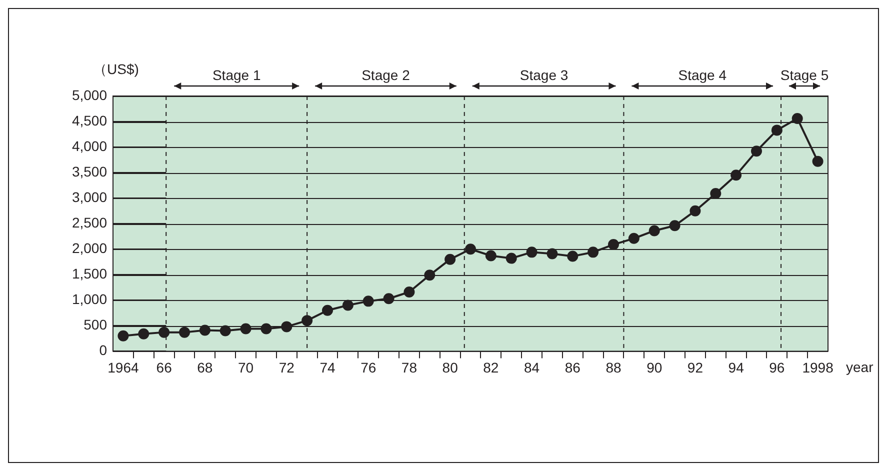 This screenshot has width=887, height=471. What do you see at coordinates (736, 367) in the screenshot?
I see `x-tick-label: 94` at bounding box center [736, 367].